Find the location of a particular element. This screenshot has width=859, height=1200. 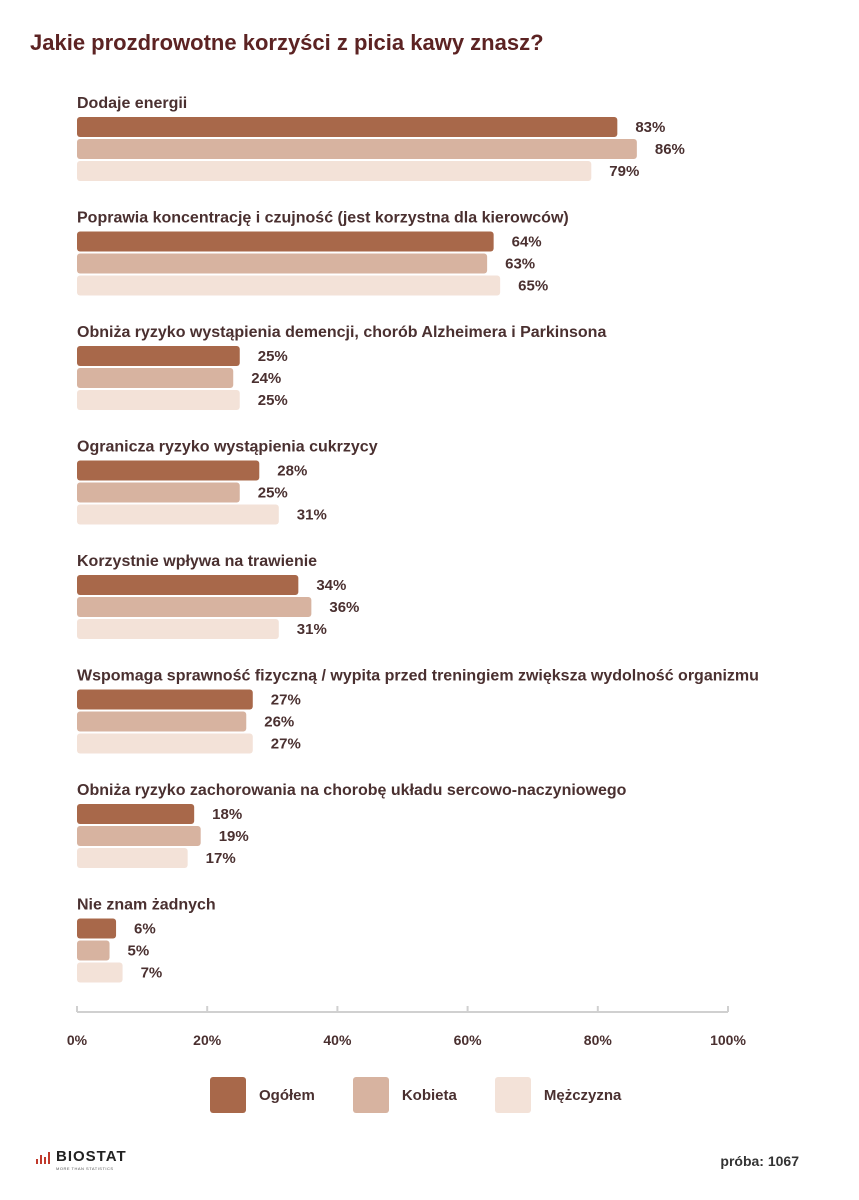

data-label: 63% is located at coordinates (520, 264).